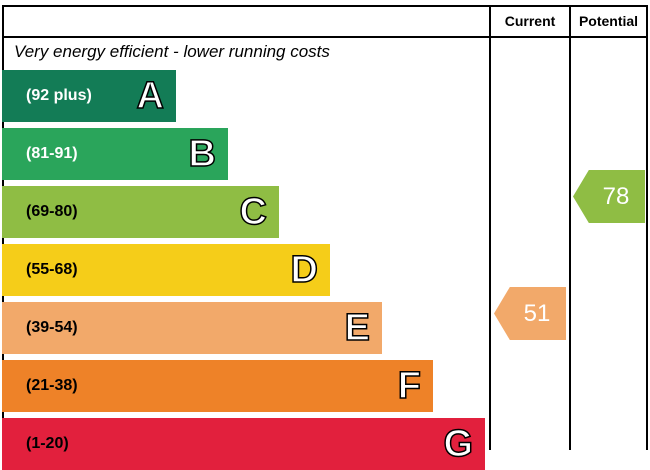 This screenshot has height=470, width=650. What do you see at coordinates (52, 153) in the screenshot?
I see `band-range: (81-91)` at bounding box center [52, 153].